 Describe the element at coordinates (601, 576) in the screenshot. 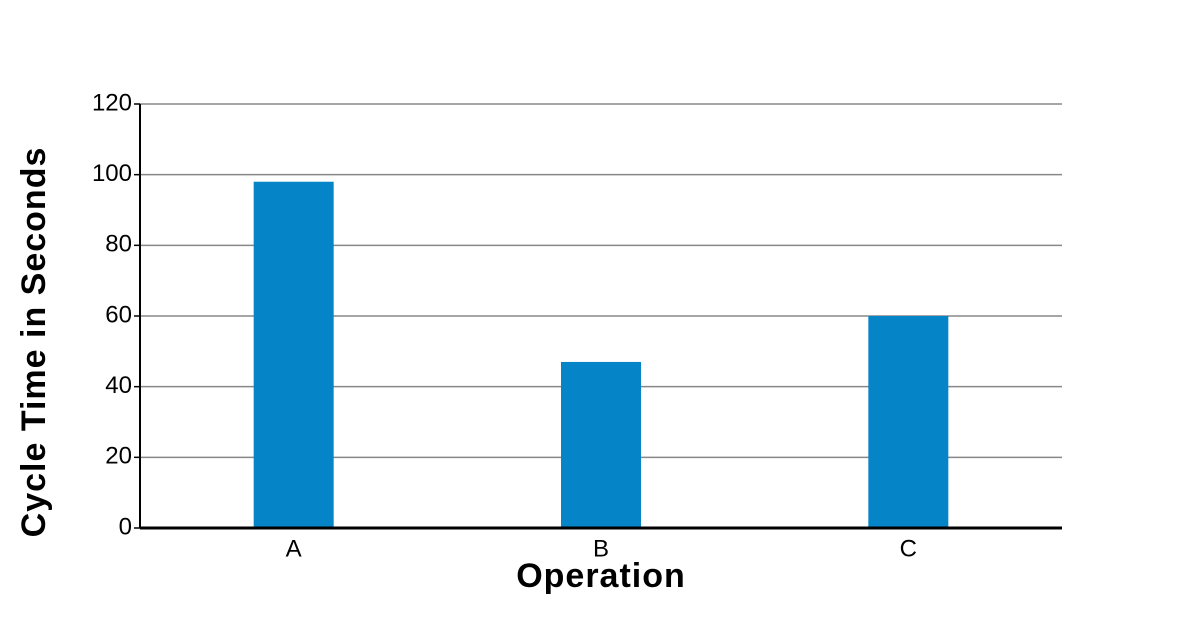

I see `x-axis-title: Operation` at that location.